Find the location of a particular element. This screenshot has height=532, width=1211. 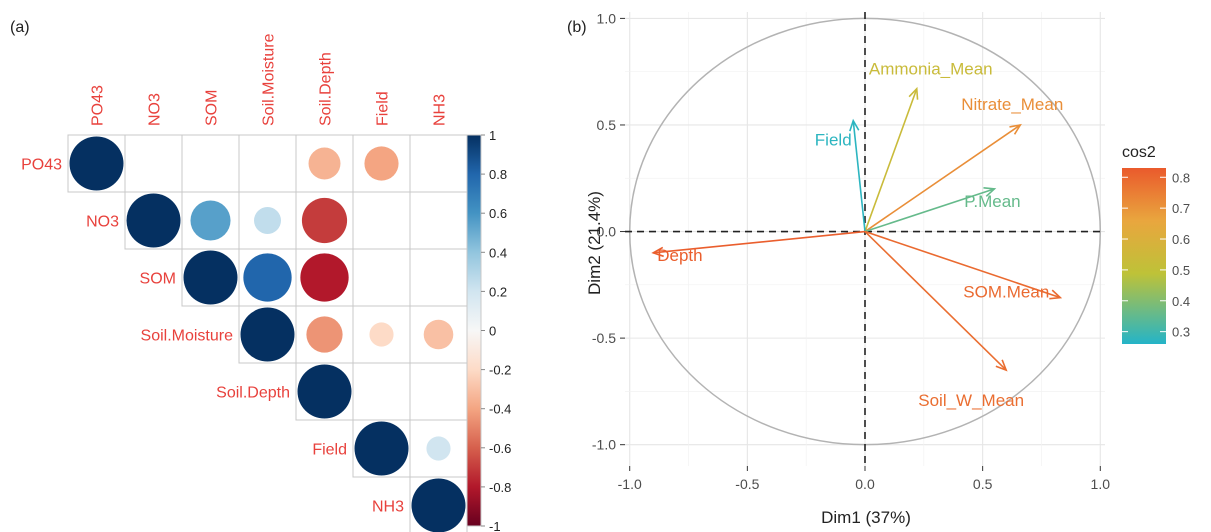

arrow-field is located at coordinates (859, 176).